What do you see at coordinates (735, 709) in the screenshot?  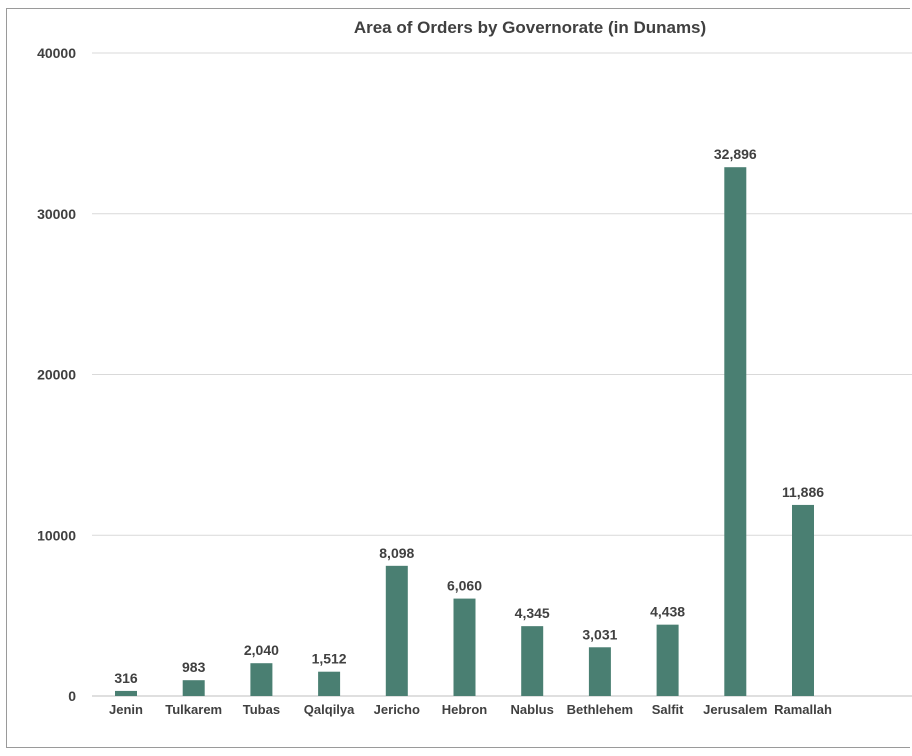 I see `x-tick-label-jerusalem: Jerusalem` at bounding box center [735, 709].